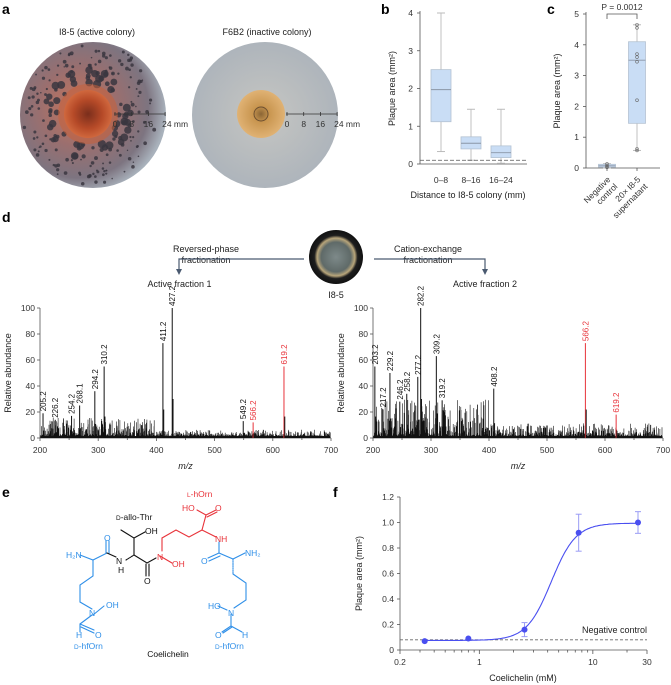  What do you see at coordinates (489, 450) in the screenshot?
I see `x-tick-label: 400` at bounding box center [489, 450].